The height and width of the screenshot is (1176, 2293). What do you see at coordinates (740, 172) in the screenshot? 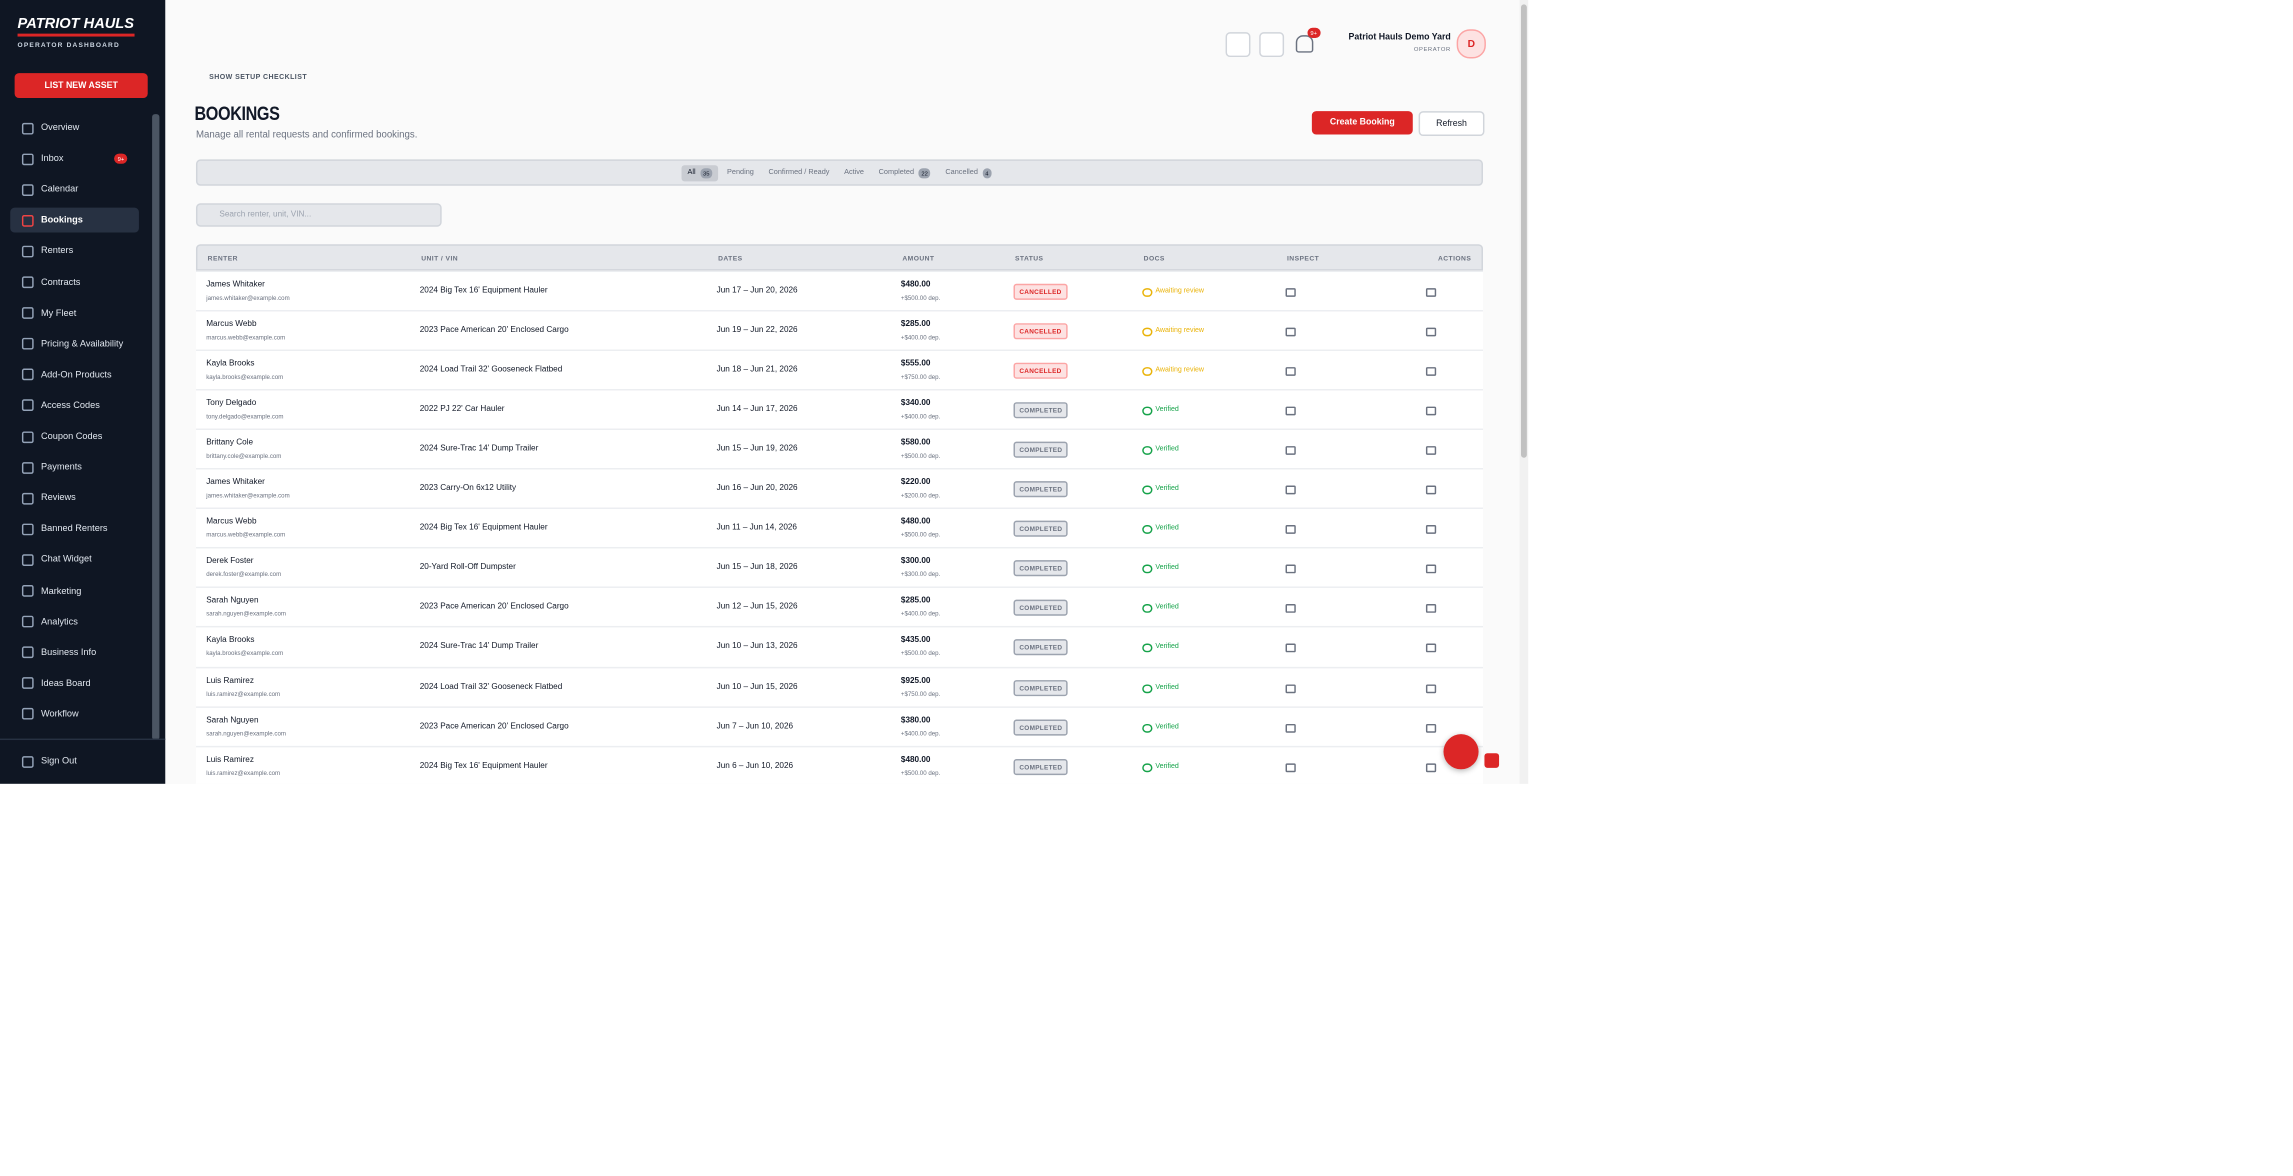
I see `tab: Pending` at bounding box center [740, 172].